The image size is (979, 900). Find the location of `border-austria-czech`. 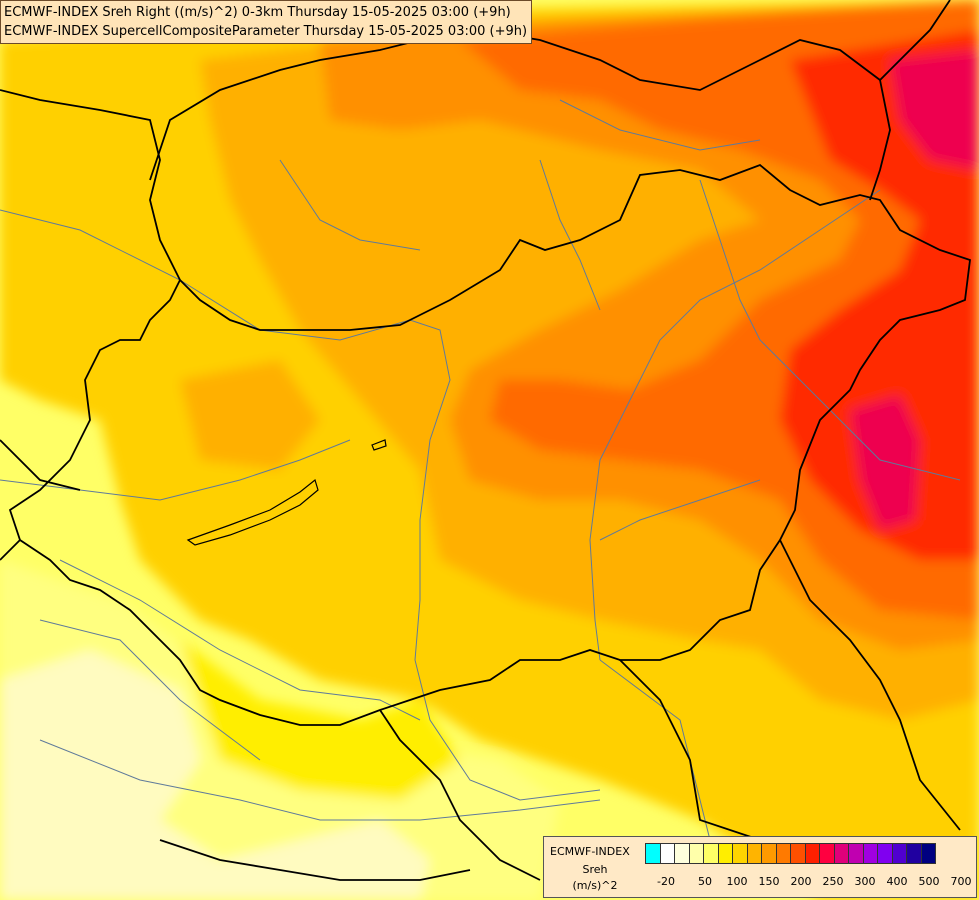

border-austria-czech is located at coordinates (90, 185).